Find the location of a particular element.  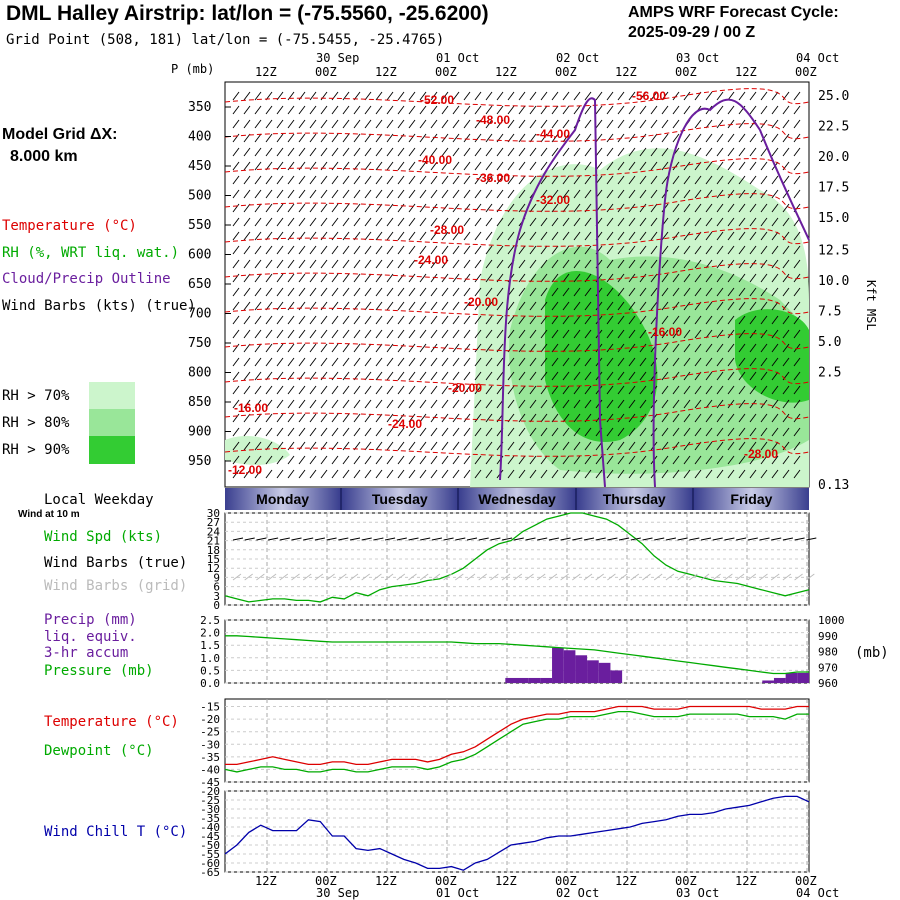

forecast-cycle-line2: 2025-09-29 / 00 Z is located at coordinates (692, 32).